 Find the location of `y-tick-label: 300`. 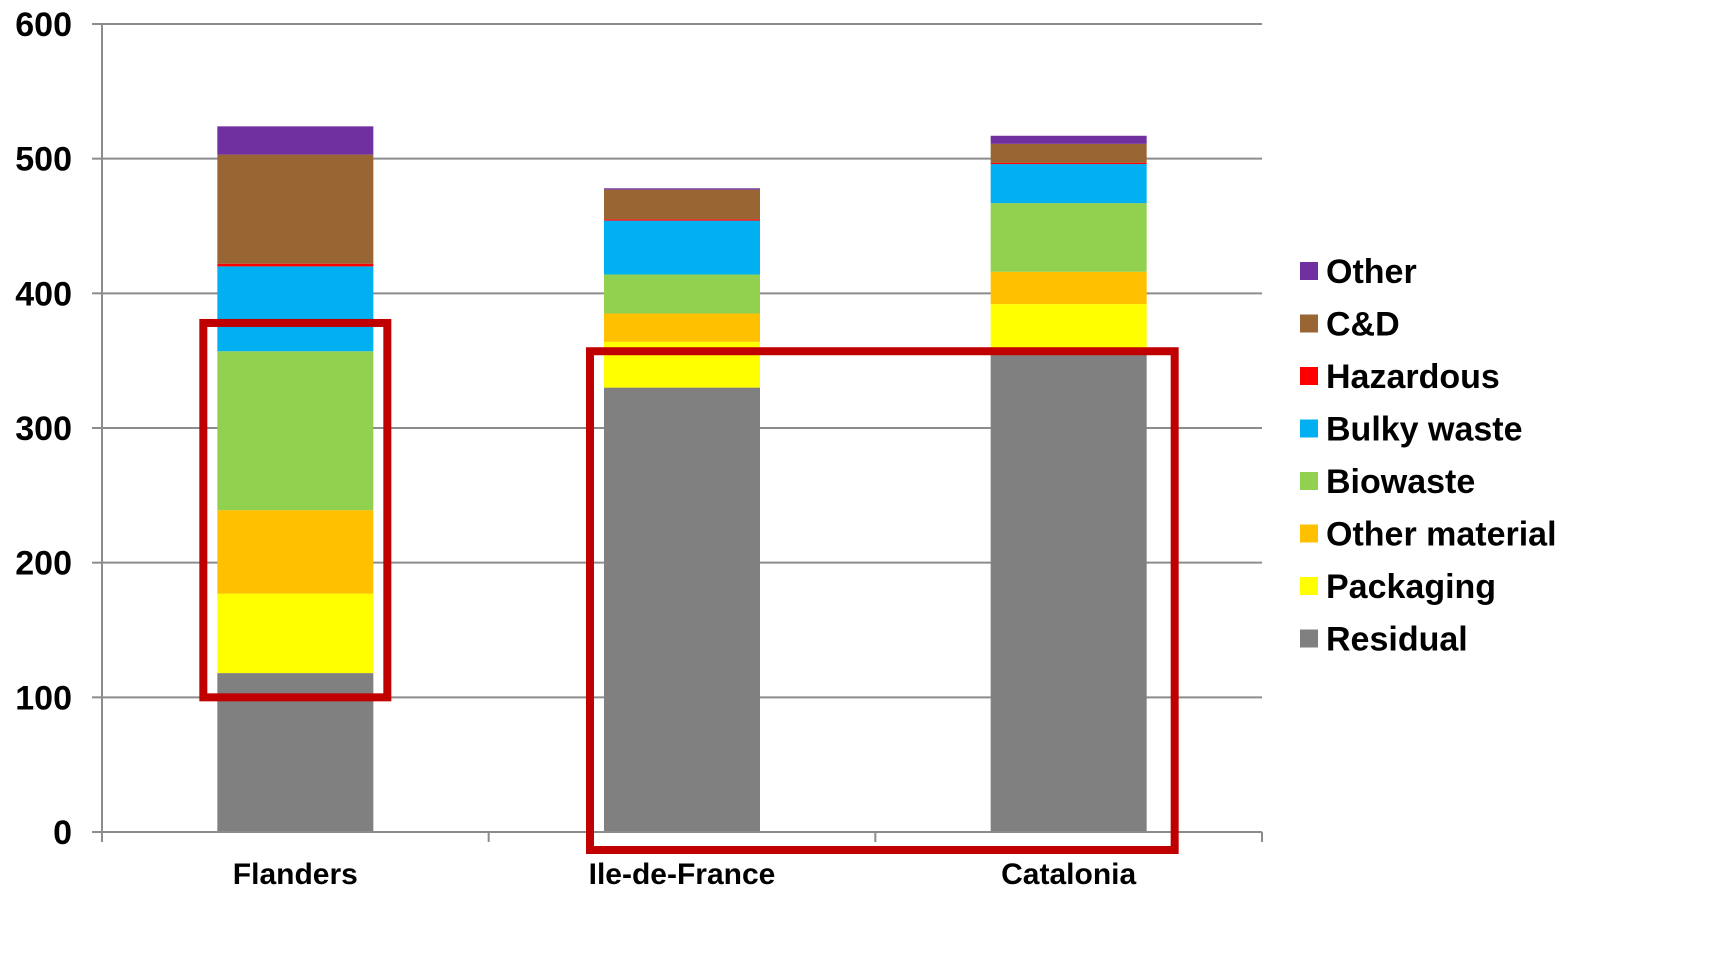

y-tick-label: 300 is located at coordinates (43, 429).